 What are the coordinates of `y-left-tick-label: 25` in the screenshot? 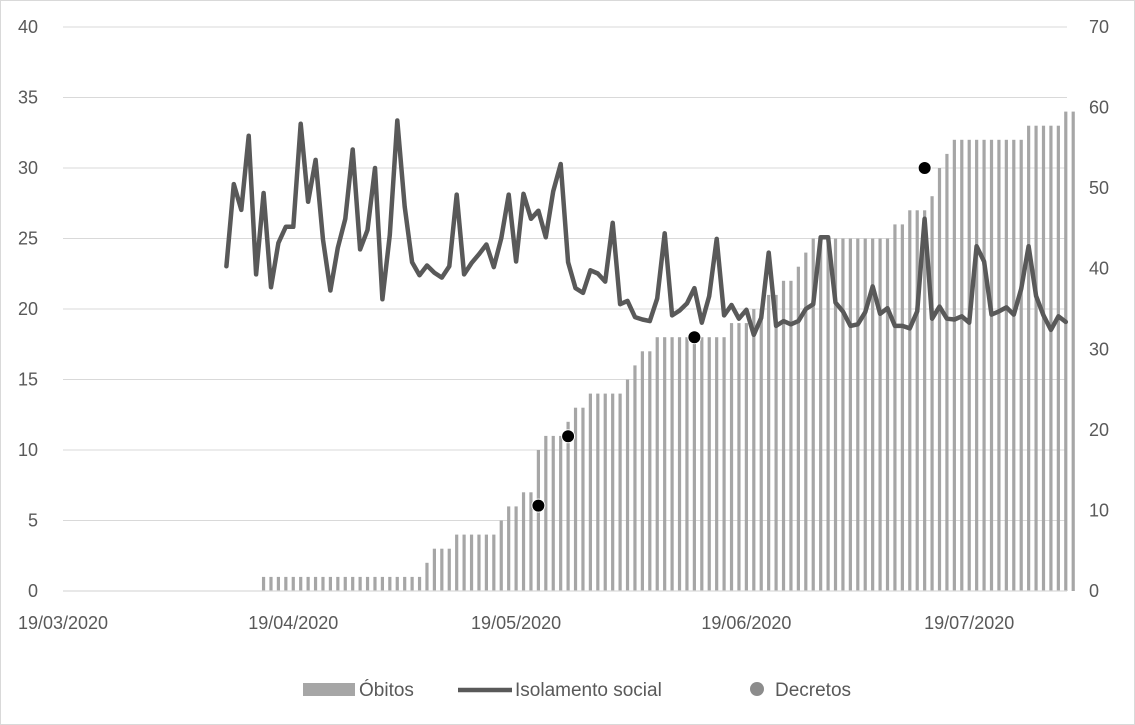 It's located at (28, 239).